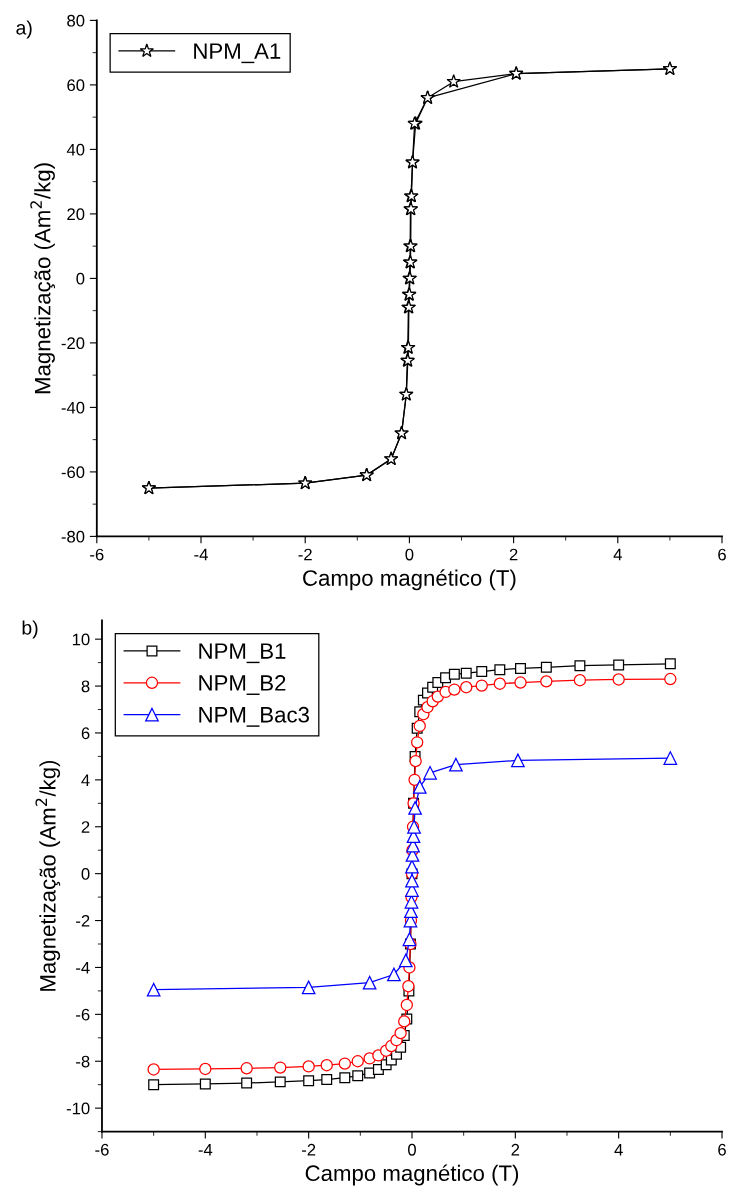  Describe the element at coordinates (85, 827) in the screenshot. I see `y-tick-label: 2` at that location.